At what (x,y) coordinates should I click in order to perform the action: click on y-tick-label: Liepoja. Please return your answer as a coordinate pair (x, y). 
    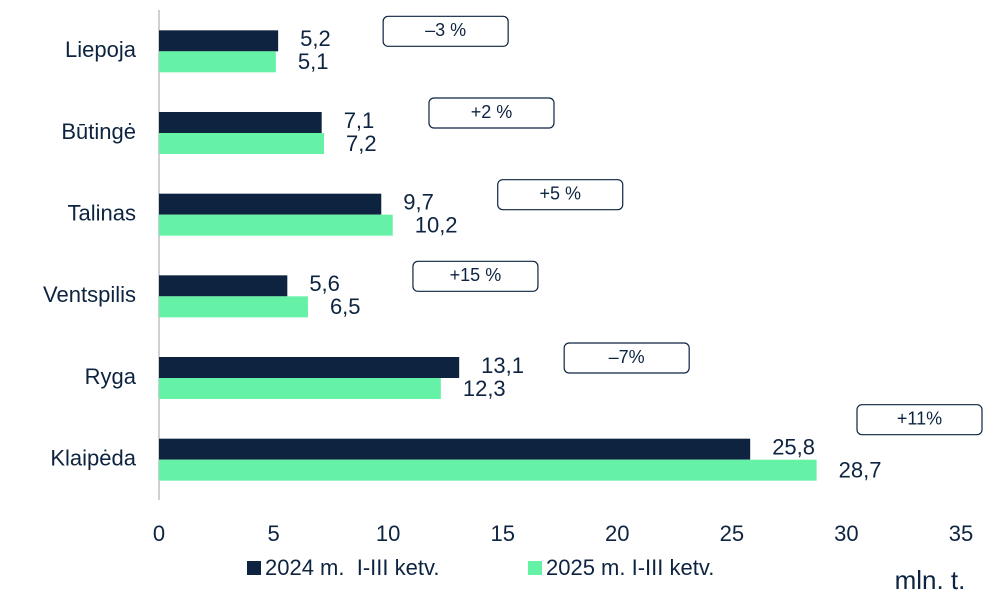
    Looking at the image, I should click on (101, 49).